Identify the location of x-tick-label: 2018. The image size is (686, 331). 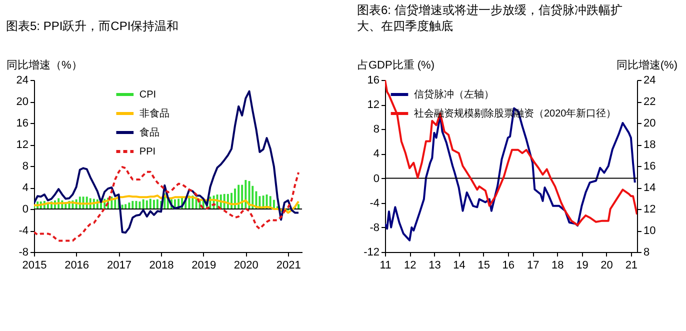
(161, 266).